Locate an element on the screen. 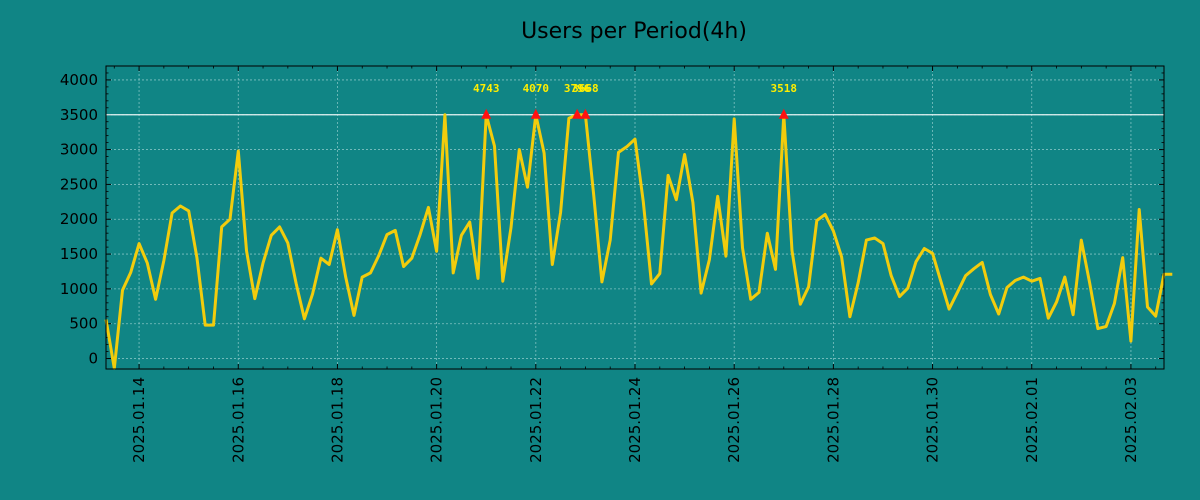 The image size is (1200, 500). x-tick-label: 2025.01.22 is located at coordinates (536, 420).